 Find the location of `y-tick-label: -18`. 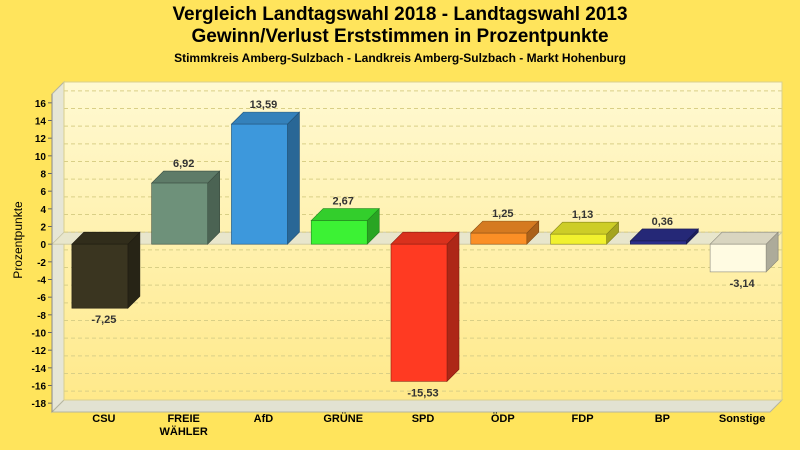

y-tick-label: -18 is located at coordinates (39, 404).